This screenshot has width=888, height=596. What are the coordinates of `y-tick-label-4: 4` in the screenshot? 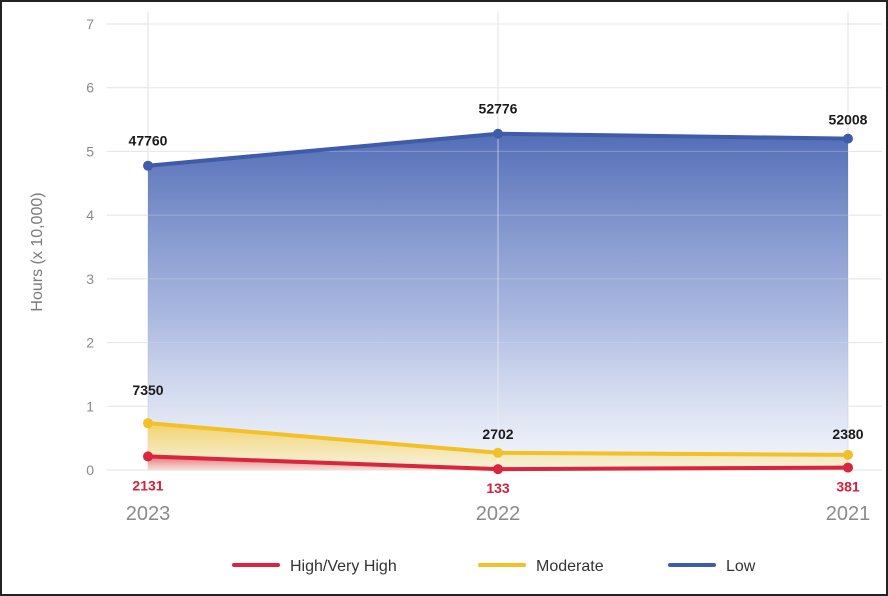 It's located at (90, 215).